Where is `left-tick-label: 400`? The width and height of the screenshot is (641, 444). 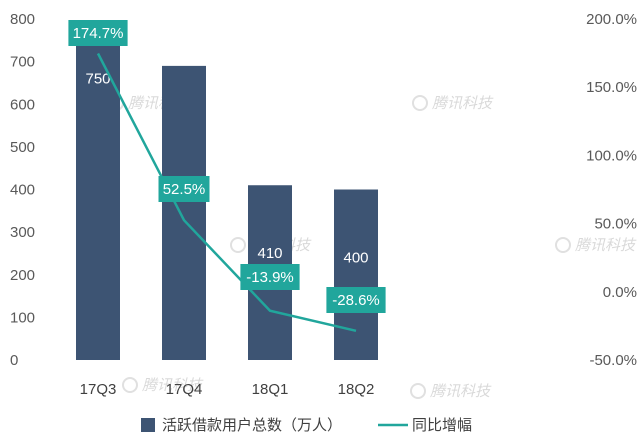 left-tick-label: 400 is located at coordinates (22, 190).